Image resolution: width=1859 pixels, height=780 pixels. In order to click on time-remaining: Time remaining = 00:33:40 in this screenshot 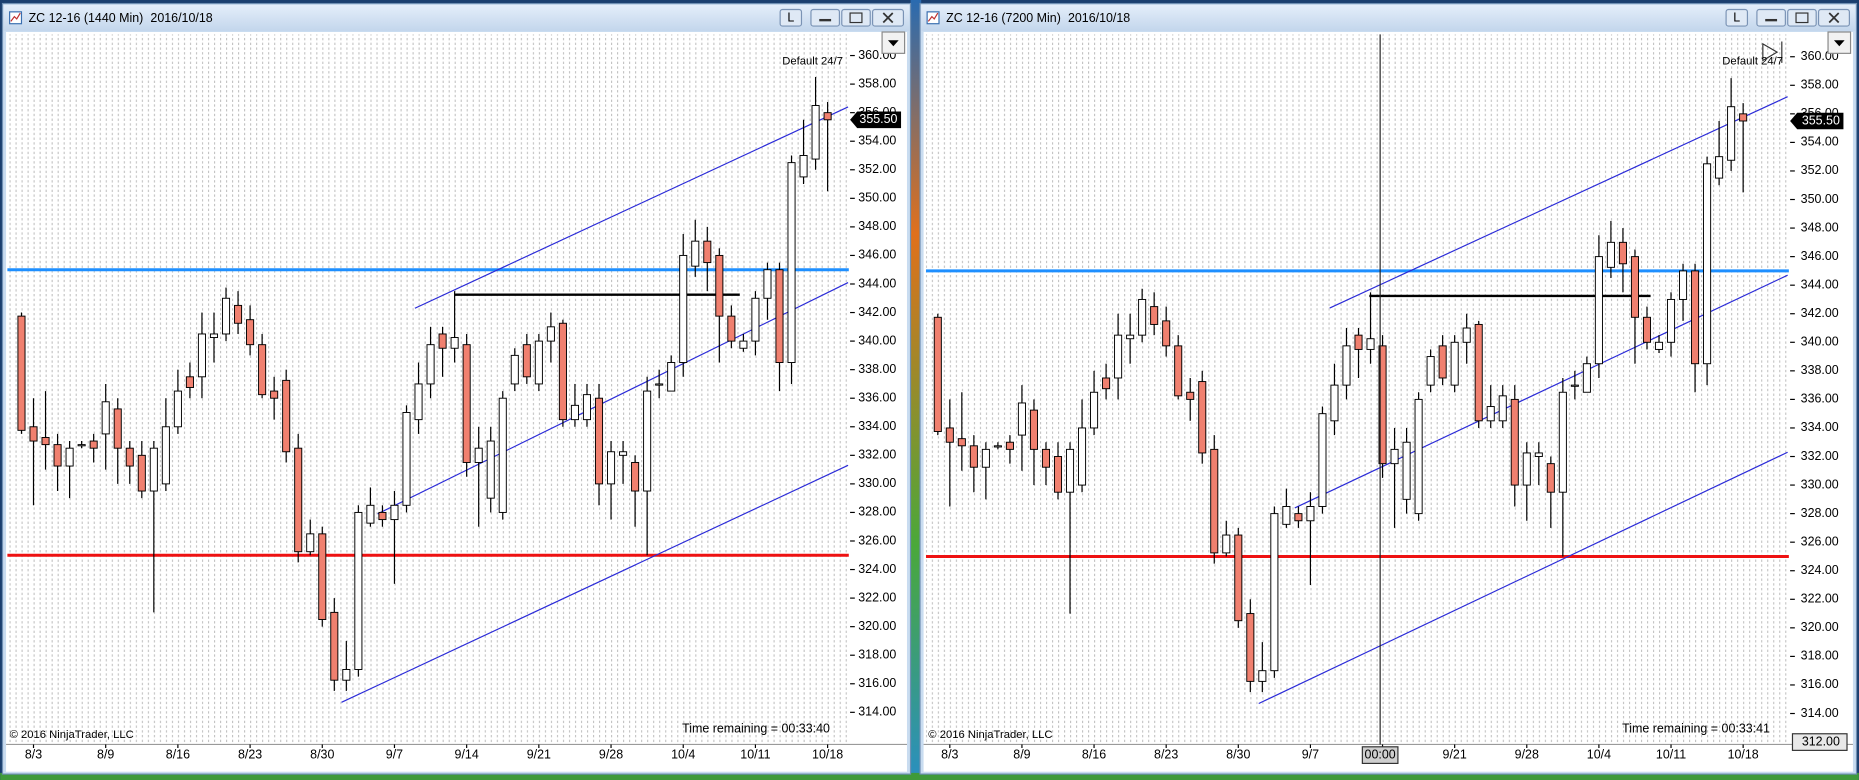, I will do `click(756, 728)`.